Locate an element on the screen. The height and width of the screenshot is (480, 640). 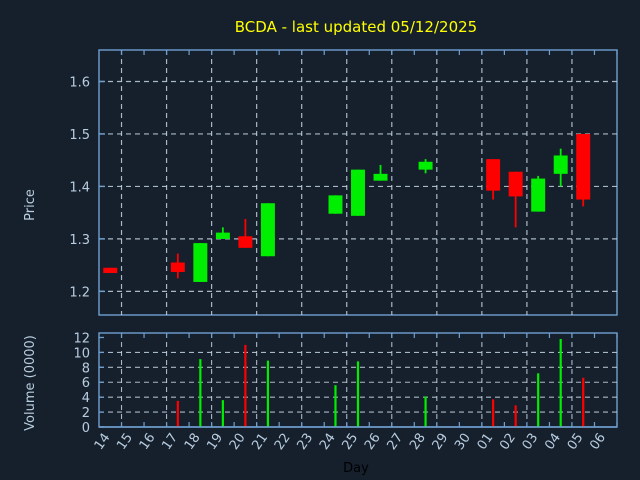
volume-axis-label: Volume (0000) is located at coordinates (30, 383).